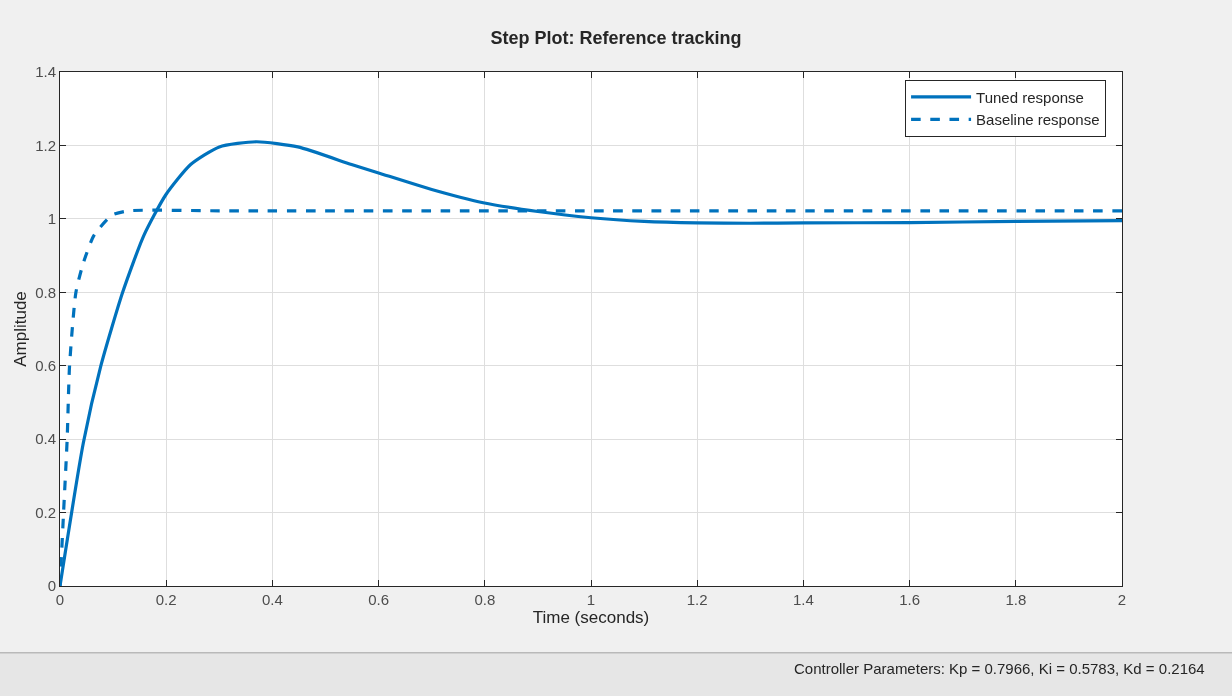 The width and height of the screenshot is (1232, 696). Describe the element at coordinates (616, 37) in the screenshot. I see `chart-title: Step Plot: Reference tracking` at that location.